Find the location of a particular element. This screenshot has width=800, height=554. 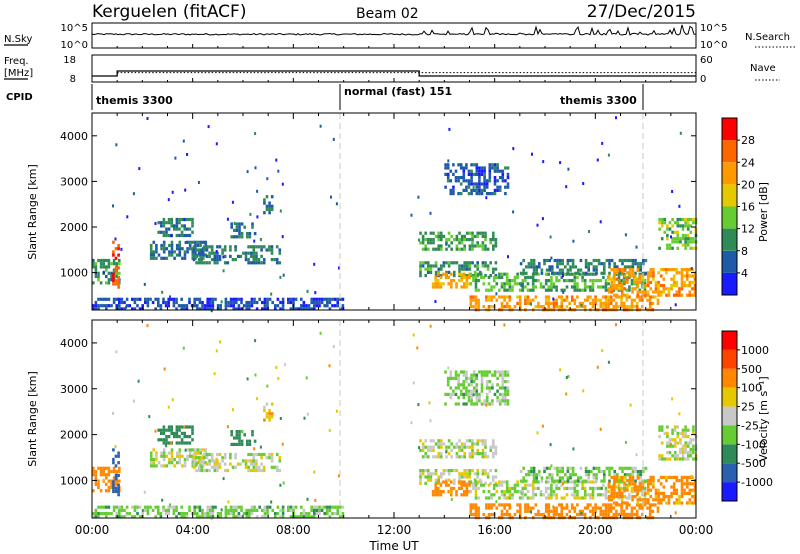

colorbar-tick-label: 100 is located at coordinates (751, 388).